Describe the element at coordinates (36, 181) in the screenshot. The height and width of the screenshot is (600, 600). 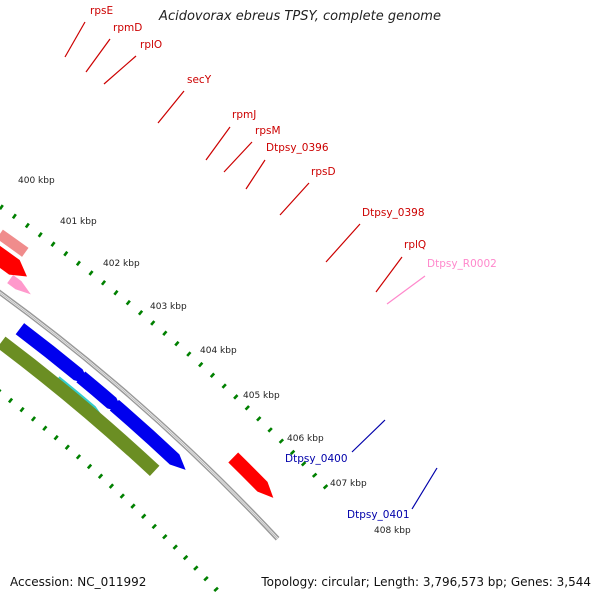
I see `kbp-label: 400 kbp` at that location.